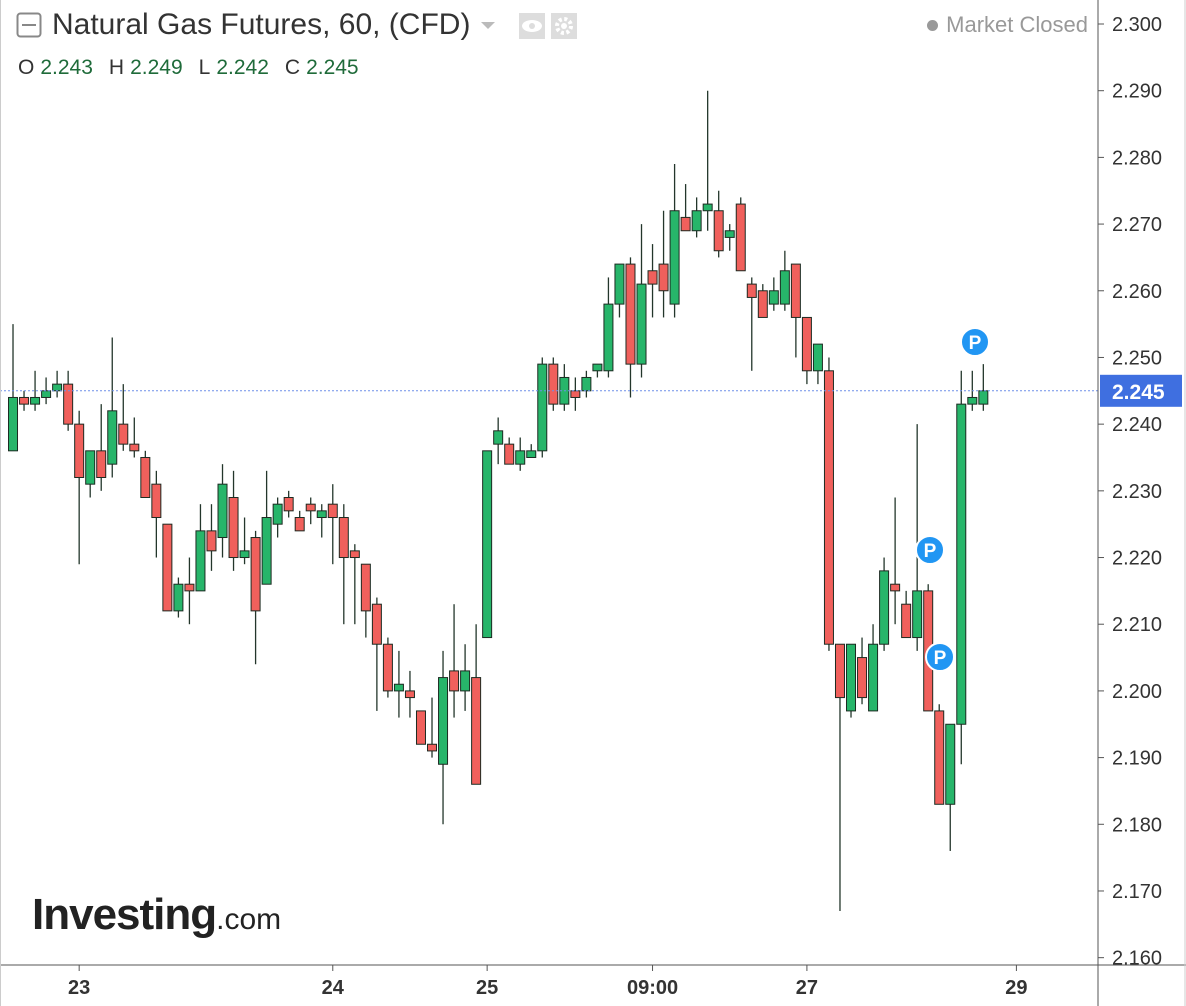 The image size is (1186, 1006). I want to click on y-tick-label: 2.160, so click(1137, 959).